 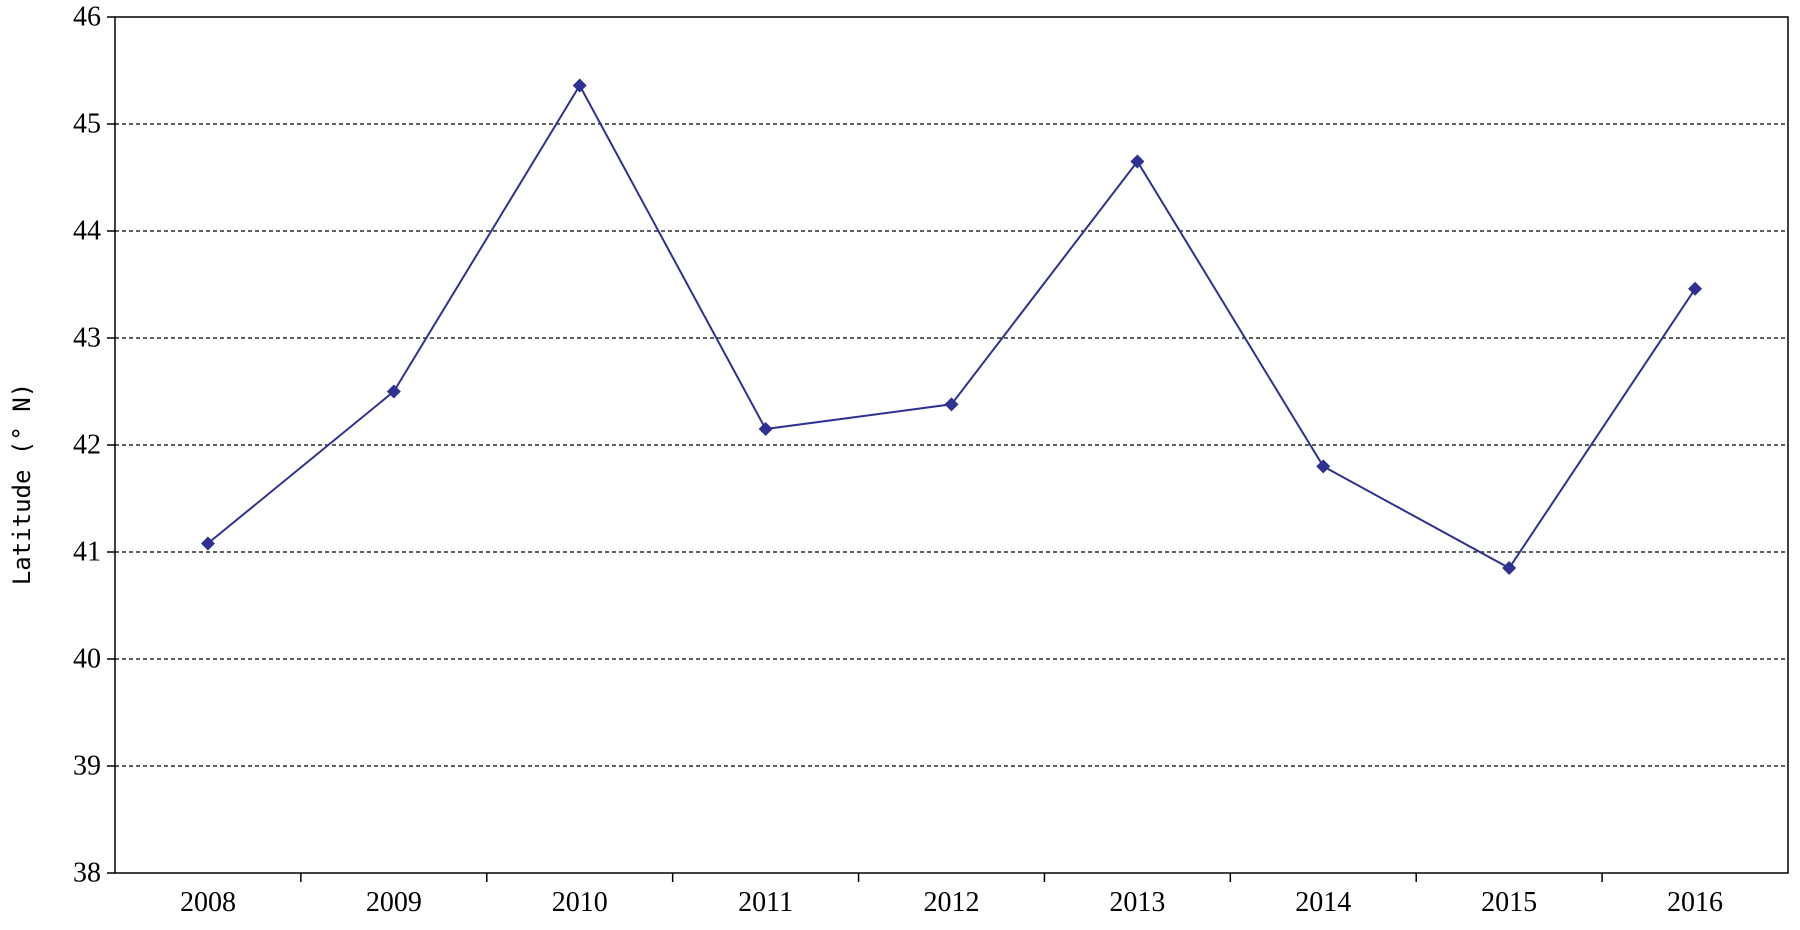 What do you see at coordinates (1695, 902) in the screenshot?
I see `x-tick-label: 2016` at bounding box center [1695, 902].